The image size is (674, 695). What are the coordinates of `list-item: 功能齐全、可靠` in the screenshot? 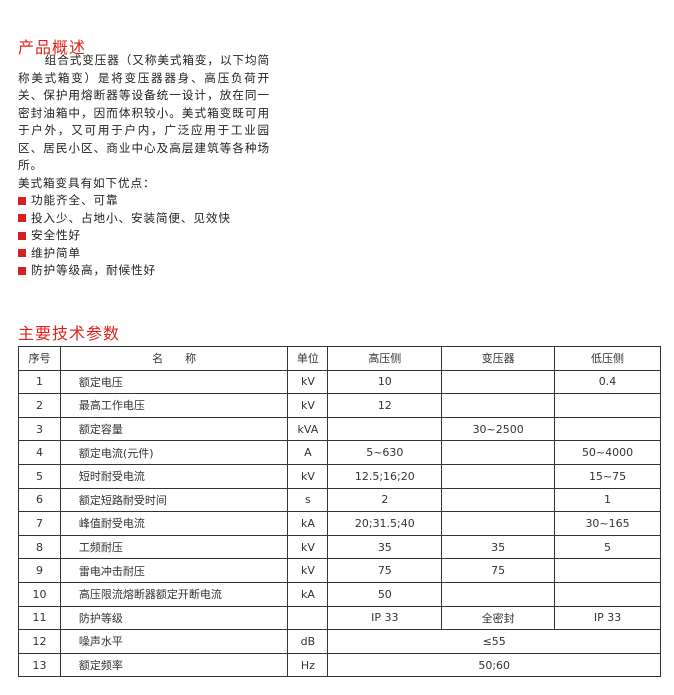 It's located at (144, 201).